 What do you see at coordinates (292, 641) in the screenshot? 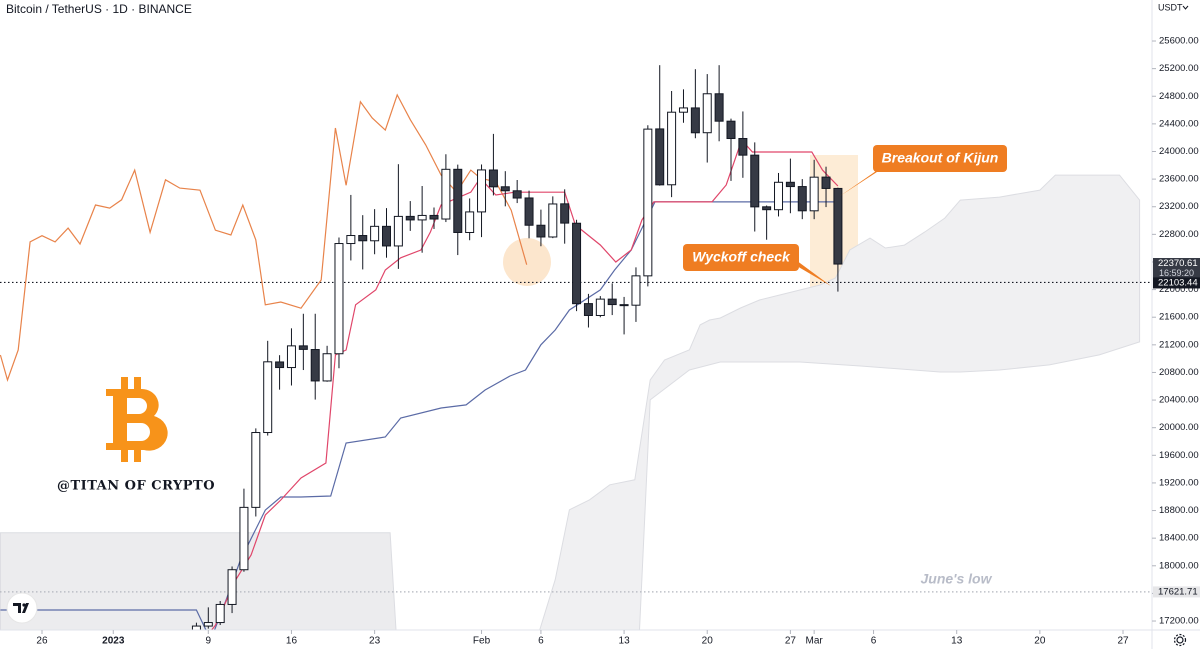
I see `x-tick-label: 16` at bounding box center [292, 641].